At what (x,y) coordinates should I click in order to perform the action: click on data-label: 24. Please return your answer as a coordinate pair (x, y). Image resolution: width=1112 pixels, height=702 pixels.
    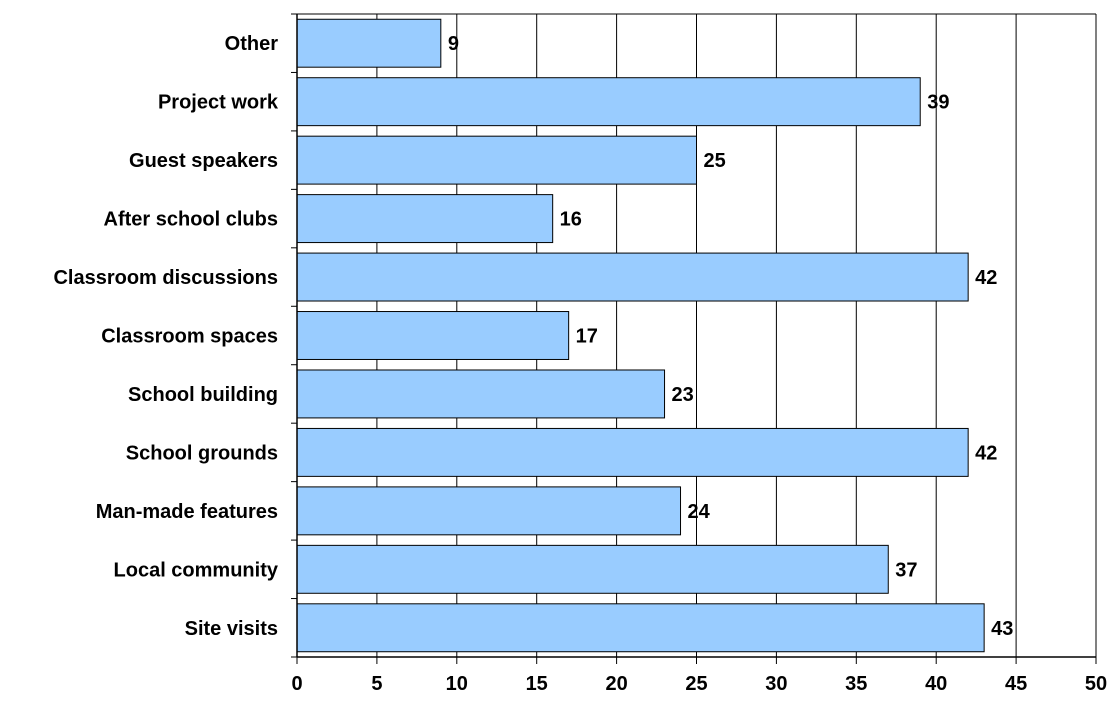
    Looking at the image, I should click on (699, 512).